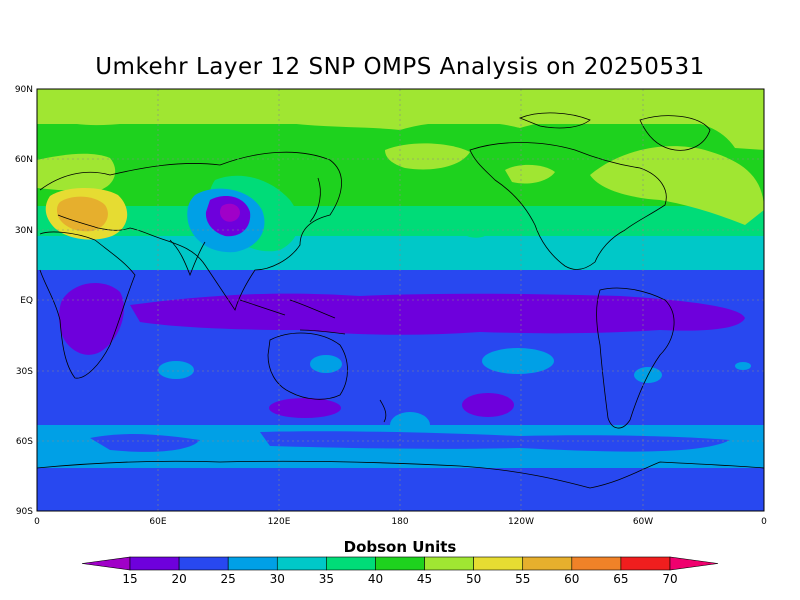  What do you see at coordinates (24, 160) in the screenshot?
I see `y-tick-label: 60N` at bounding box center [24, 160].